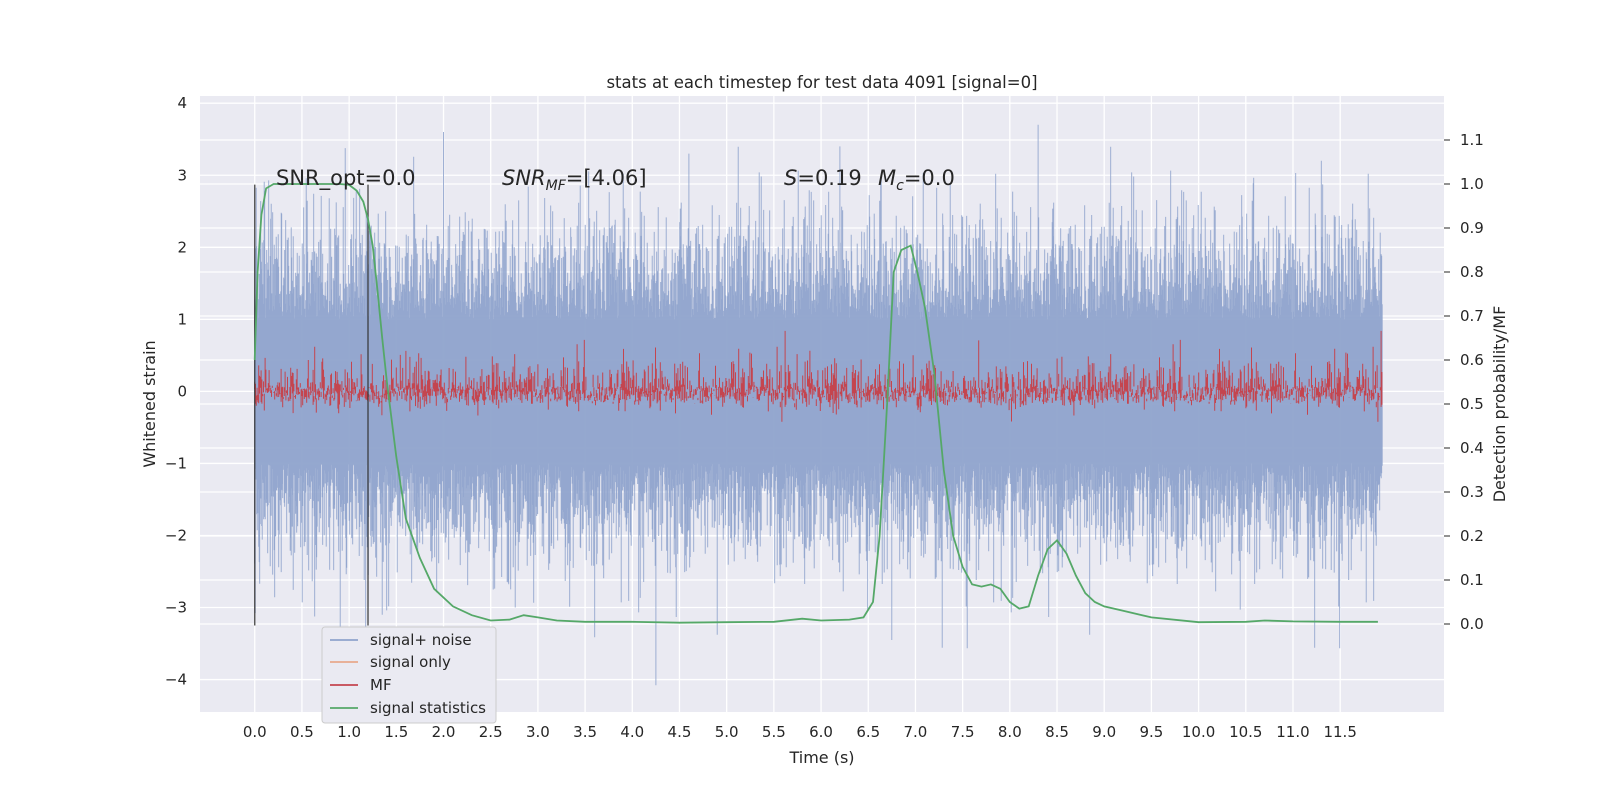  Describe the element at coordinates (428, 708) in the screenshot. I see `legend-label-signal-statistics: signal statistics` at that location.